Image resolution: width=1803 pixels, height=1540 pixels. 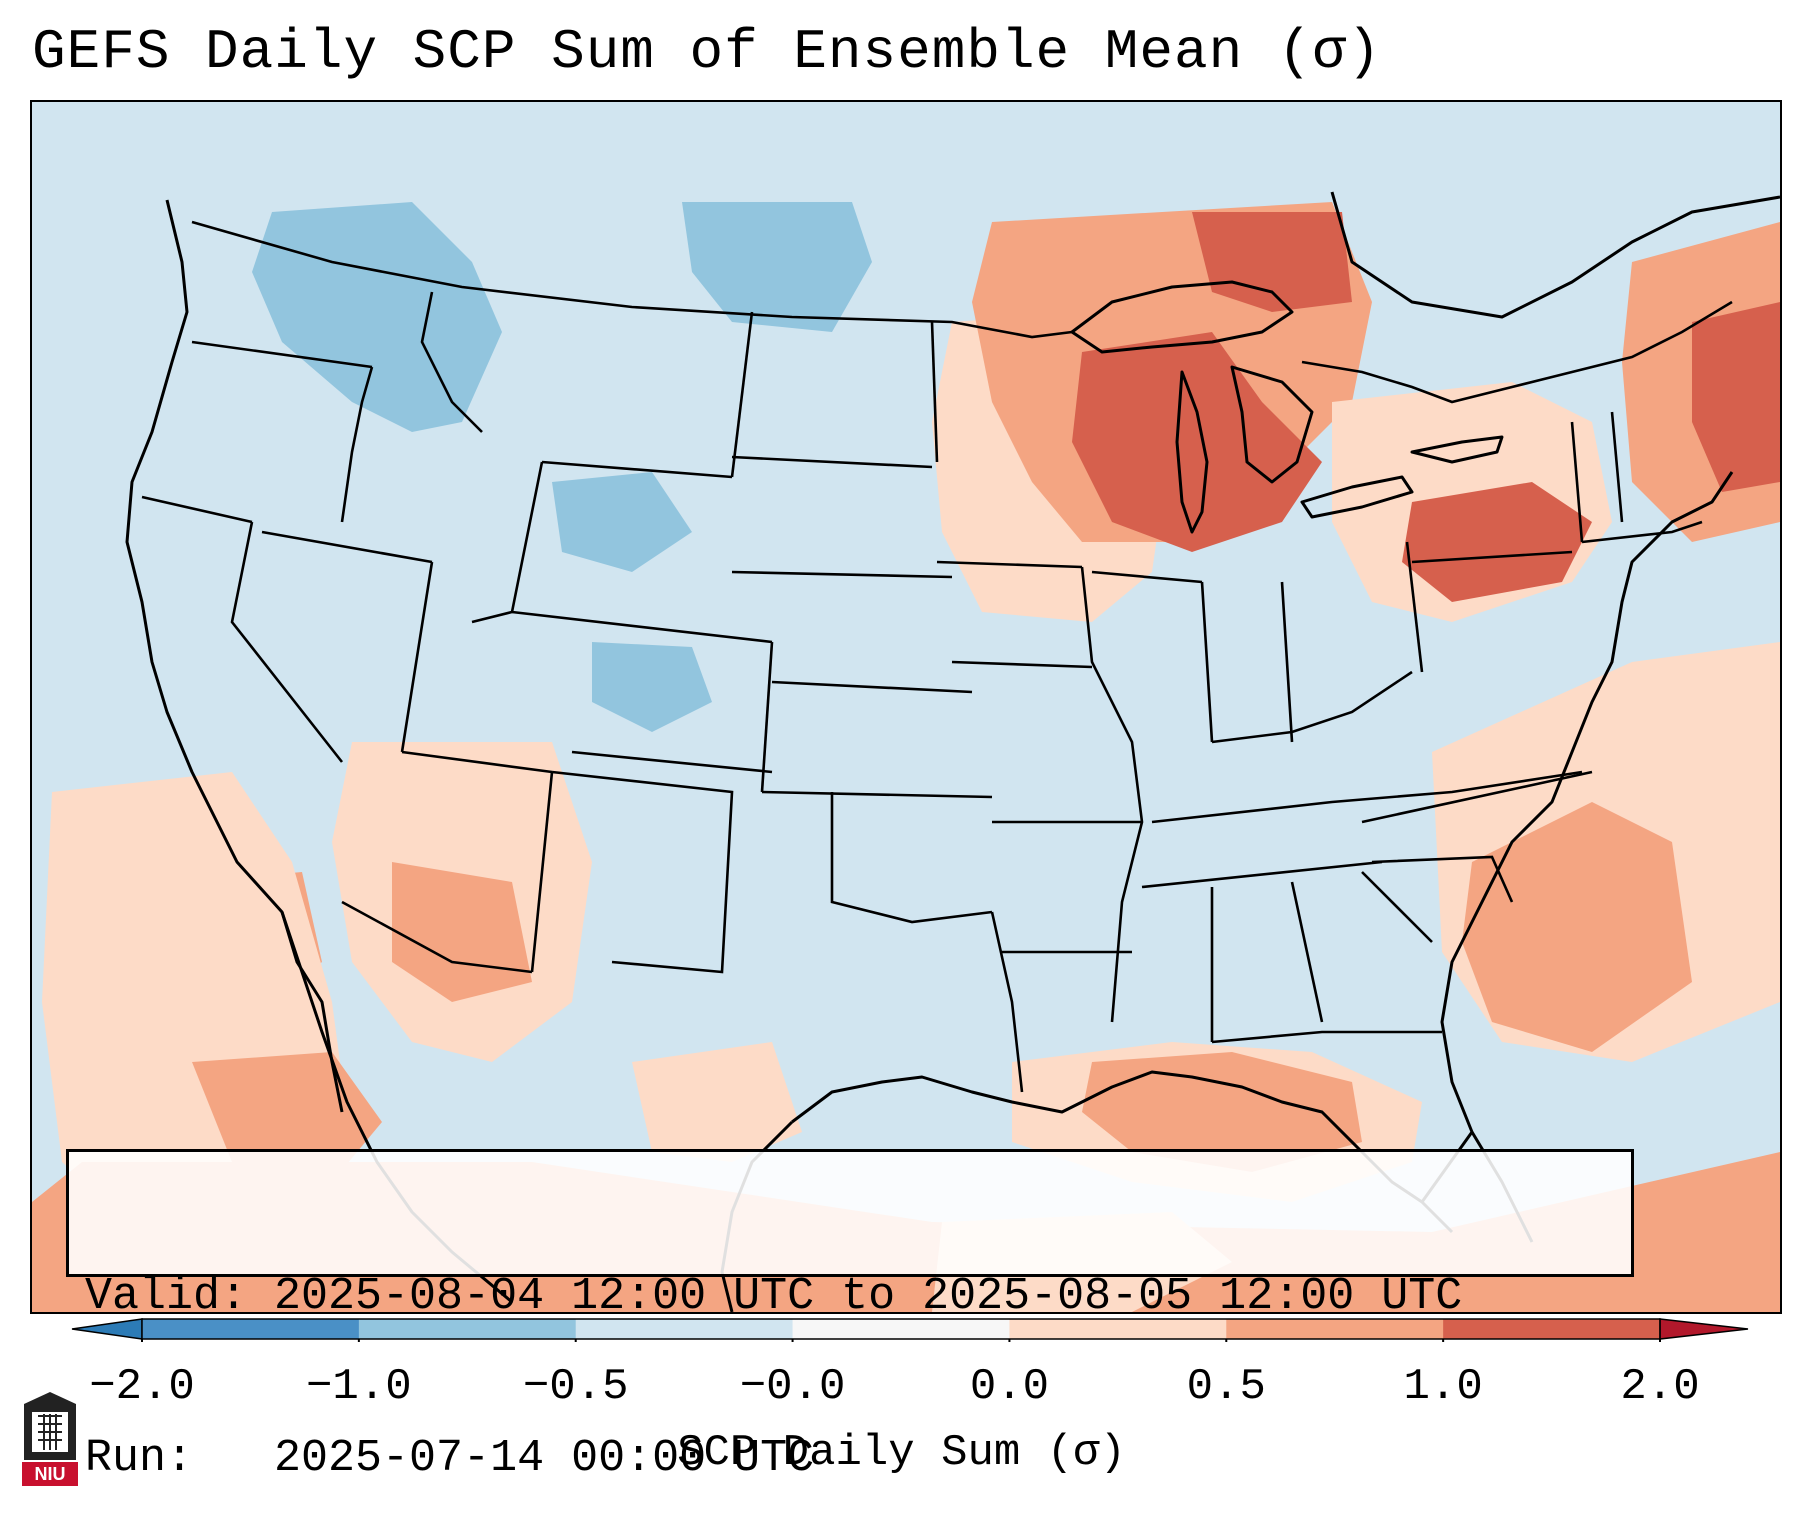 I want to click on run-time-text: Run: 2025-07-14 00:00 UTC, so click(x=450, y=1458).